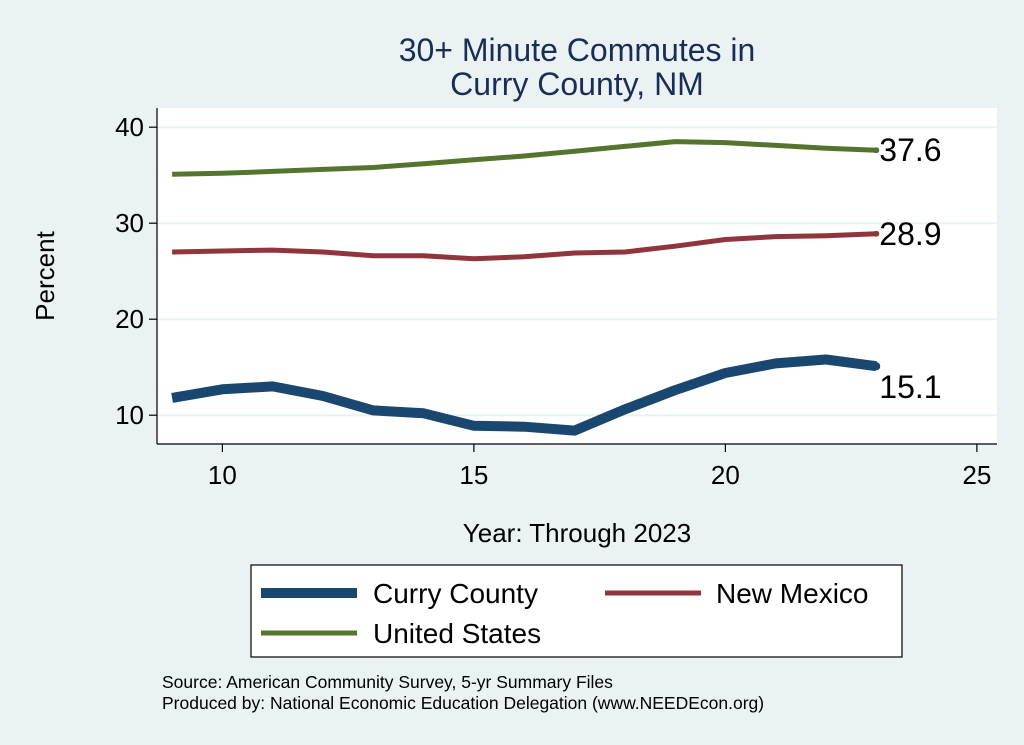 Image resolution: width=1024 pixels, height=745 pixels. What do you see at coordinates (136, 276) in the screenshot?
I see `y-axis: 10 20 30 40` at bounding box center [136, 276].